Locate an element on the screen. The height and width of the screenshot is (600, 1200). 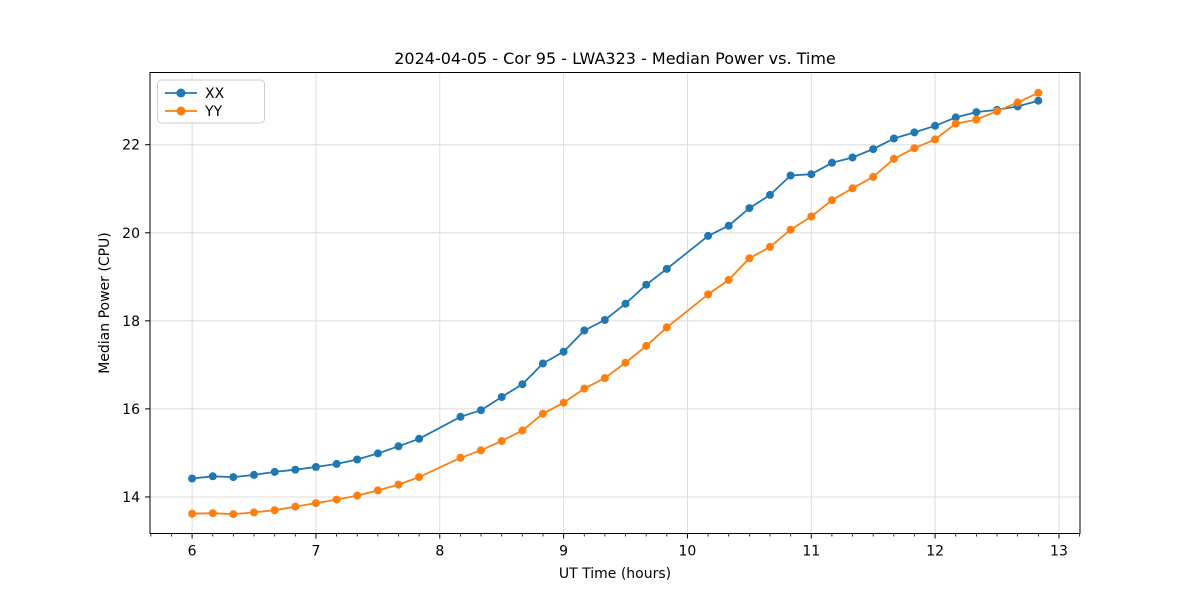
x-tick-label: 9 is located at coordinates (563, 552).